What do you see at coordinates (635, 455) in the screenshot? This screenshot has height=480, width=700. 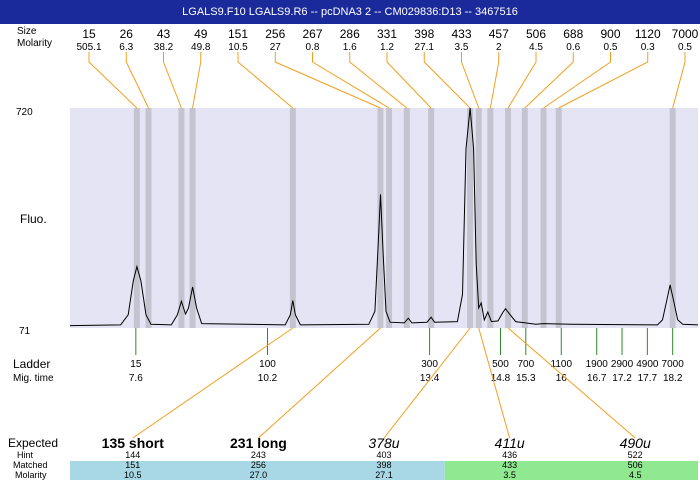 I see `hint-value: 522` at bounding box center [635, 455].